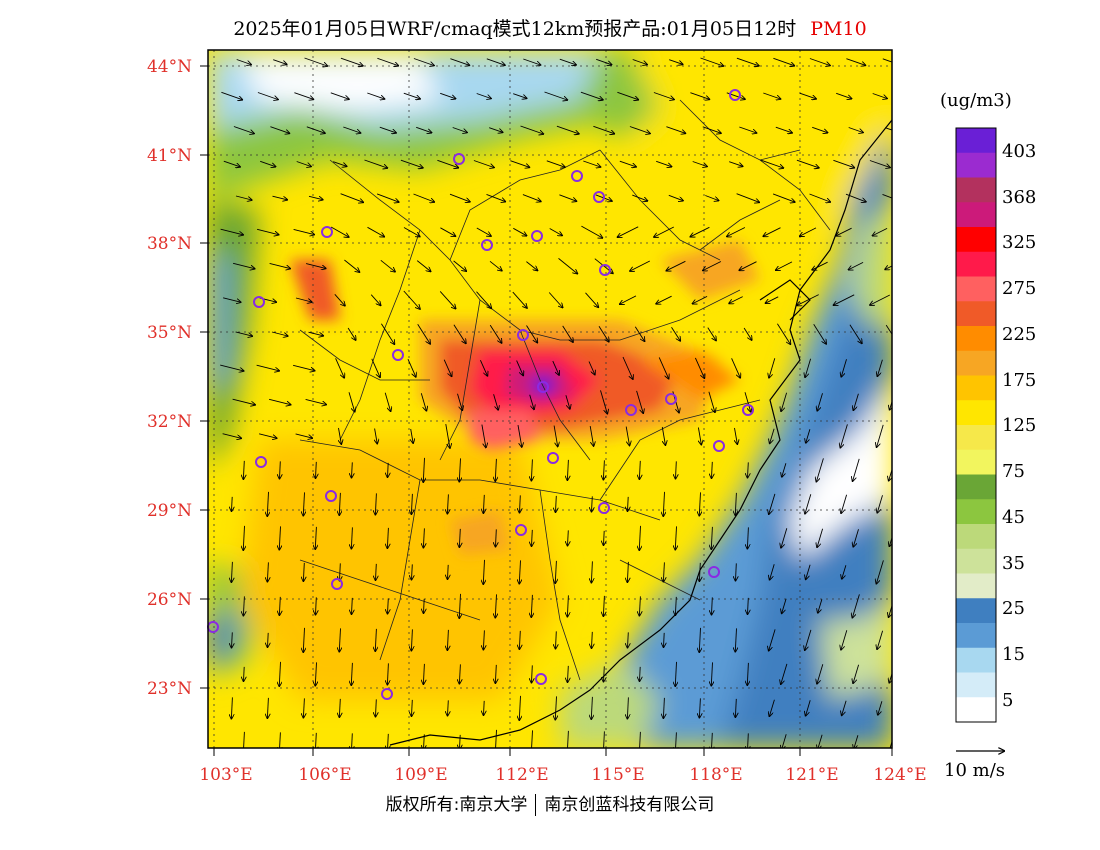 This screenshot has height=850, width=1100. What do you see at coordinates (324, 775) in the screenshot?
I see `lon-label: 106°E` at bounding box center [324, 775].